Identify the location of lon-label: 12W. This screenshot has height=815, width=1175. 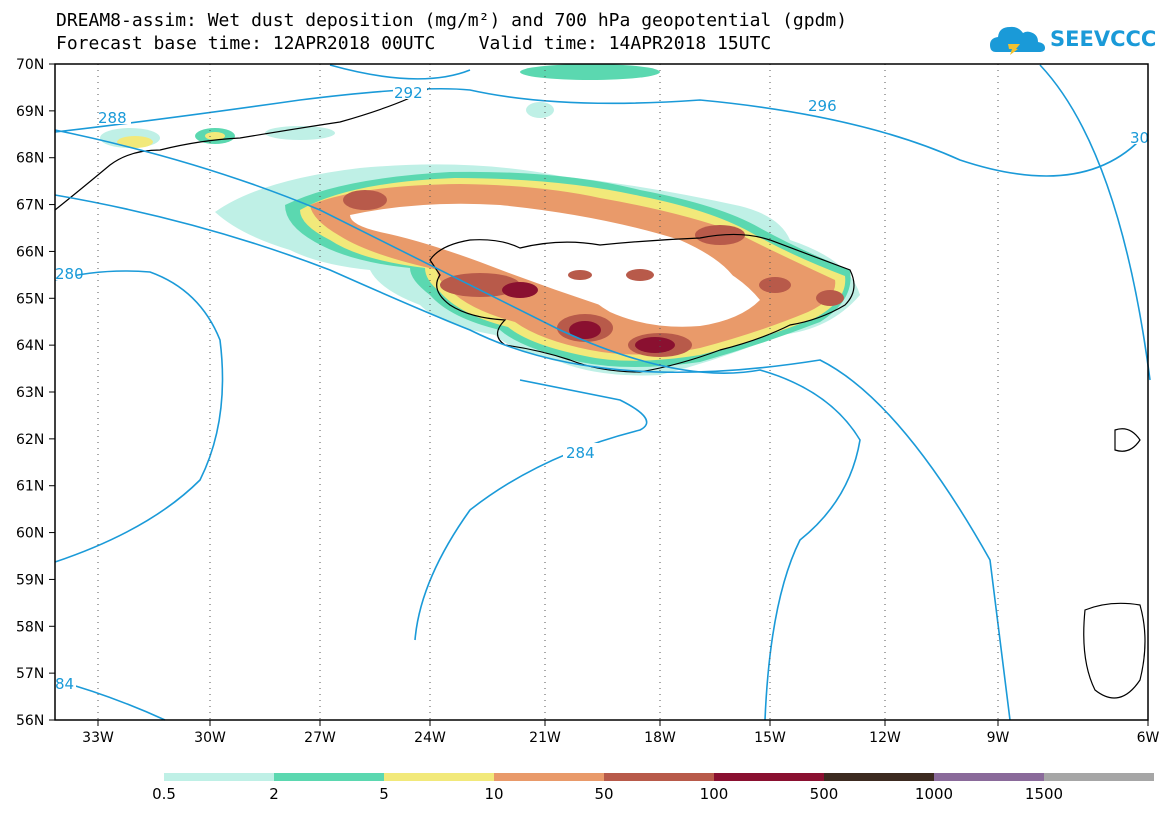
(885, 738).